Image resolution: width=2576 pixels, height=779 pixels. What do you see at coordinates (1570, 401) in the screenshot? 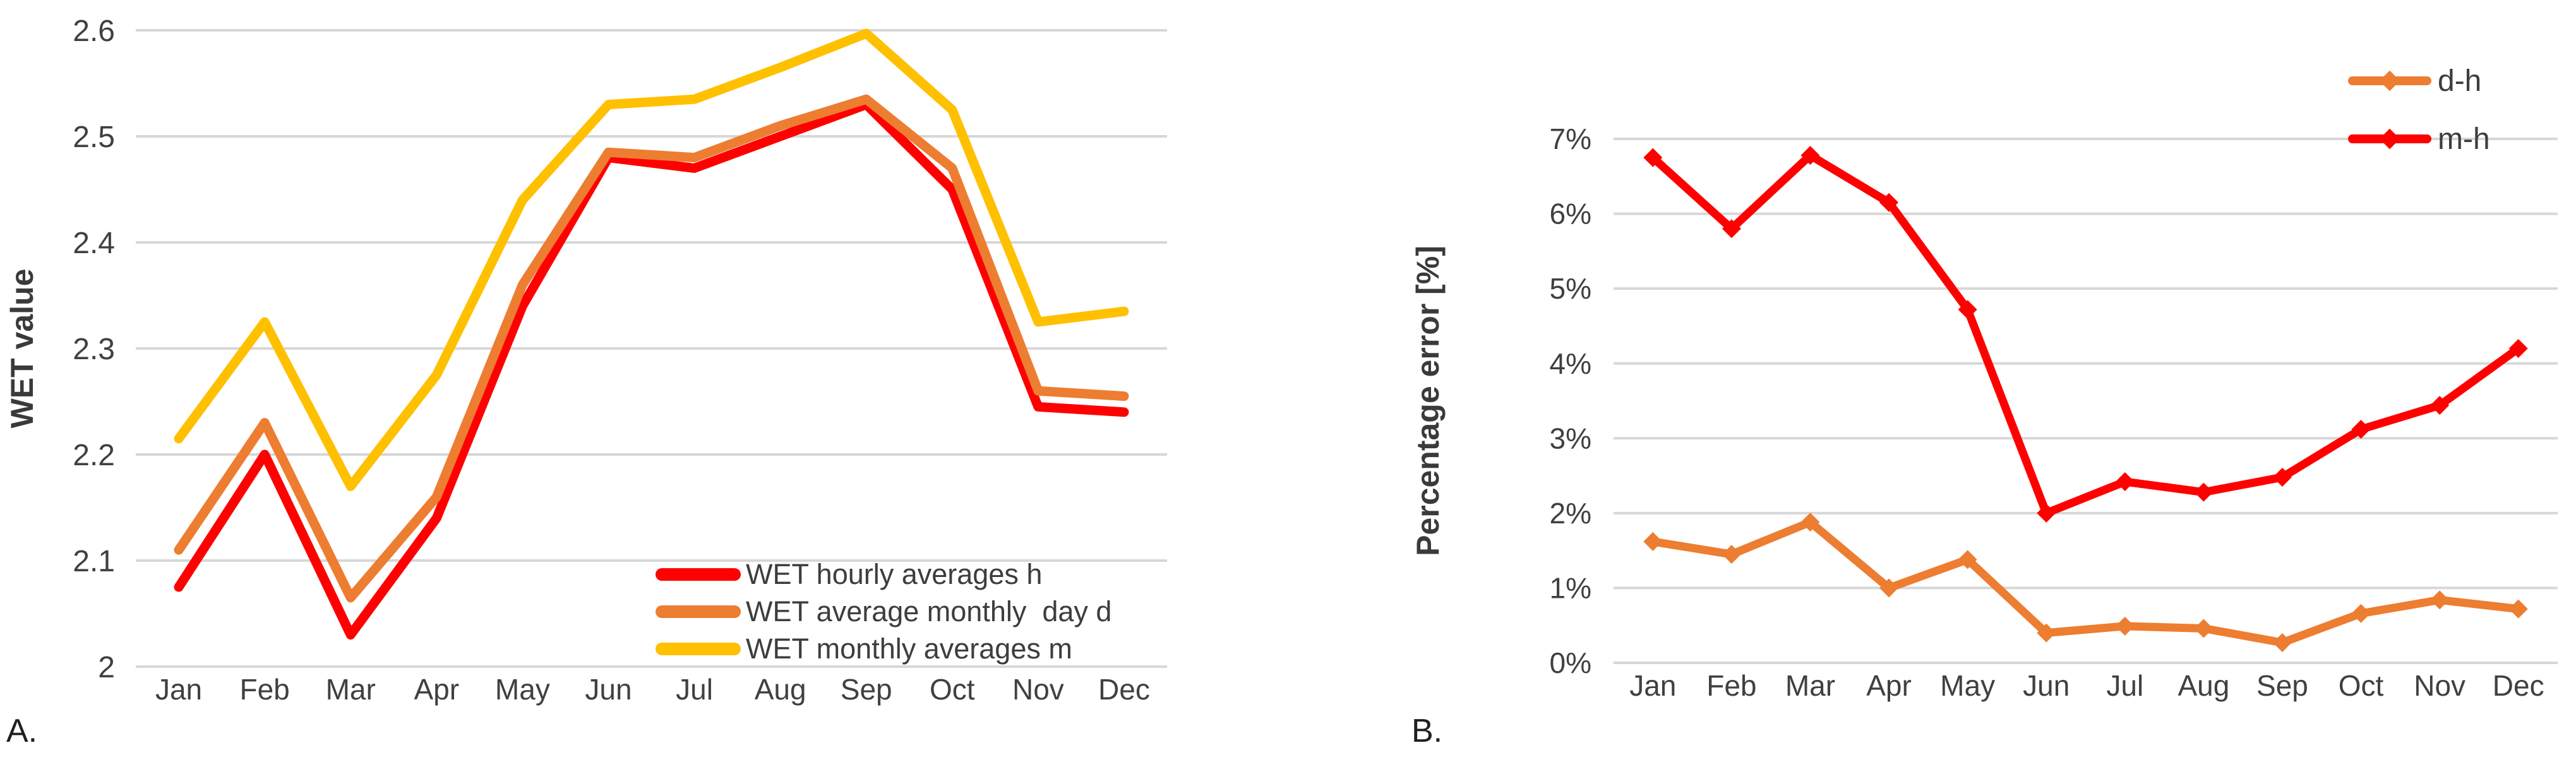
I see `y-axis-tick-labels: 0% 1% 2% 3% 4% 5% 6% 7%` at bounding box center [1570, 401].